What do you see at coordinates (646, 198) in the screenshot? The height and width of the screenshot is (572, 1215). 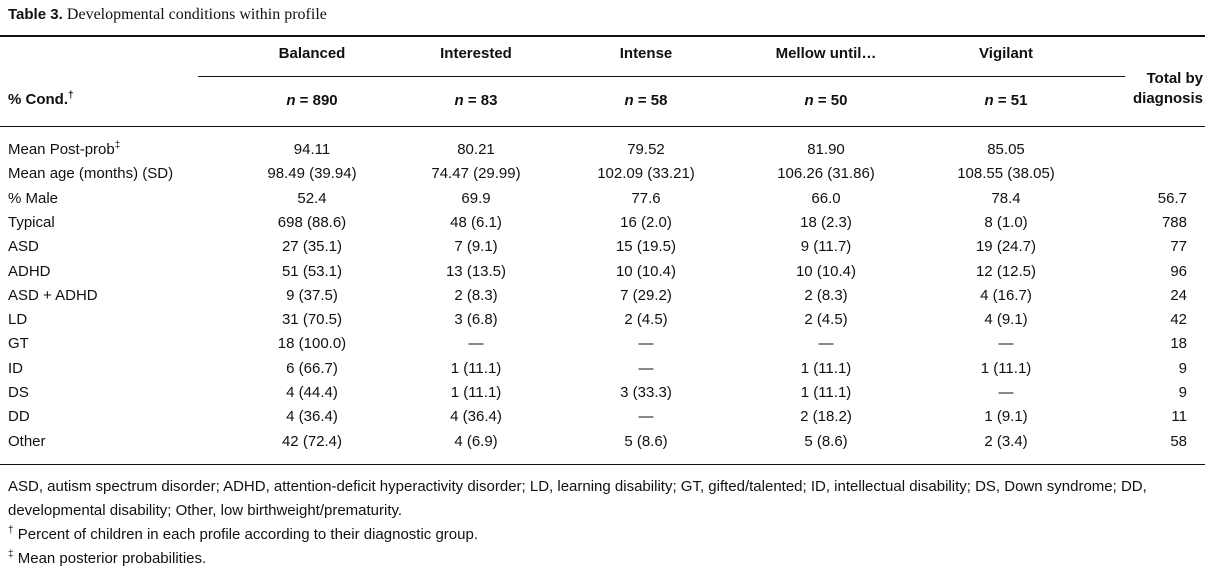 I see `table-cell: 77.6` at bounding box center [646, 198].